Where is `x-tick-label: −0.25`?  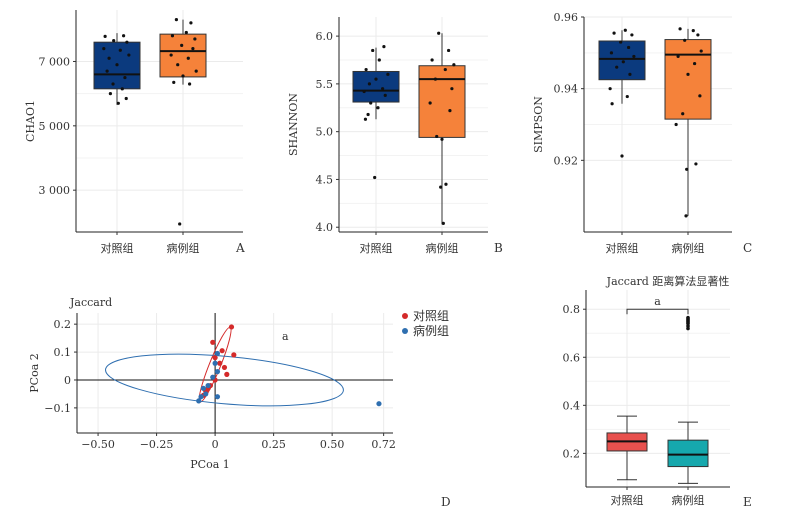
x-tick-label: −0.25 is located at coordinates (157, 444).